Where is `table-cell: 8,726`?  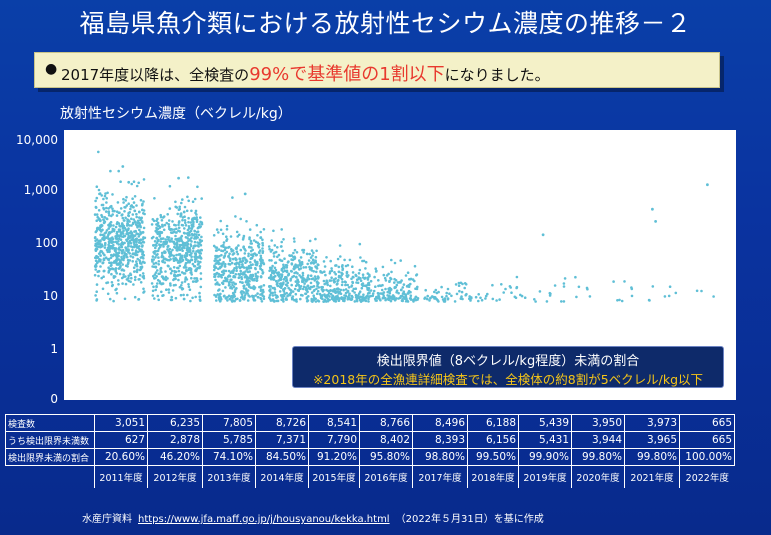
table-cell: 8,726 is located at coordinates (282, 423).